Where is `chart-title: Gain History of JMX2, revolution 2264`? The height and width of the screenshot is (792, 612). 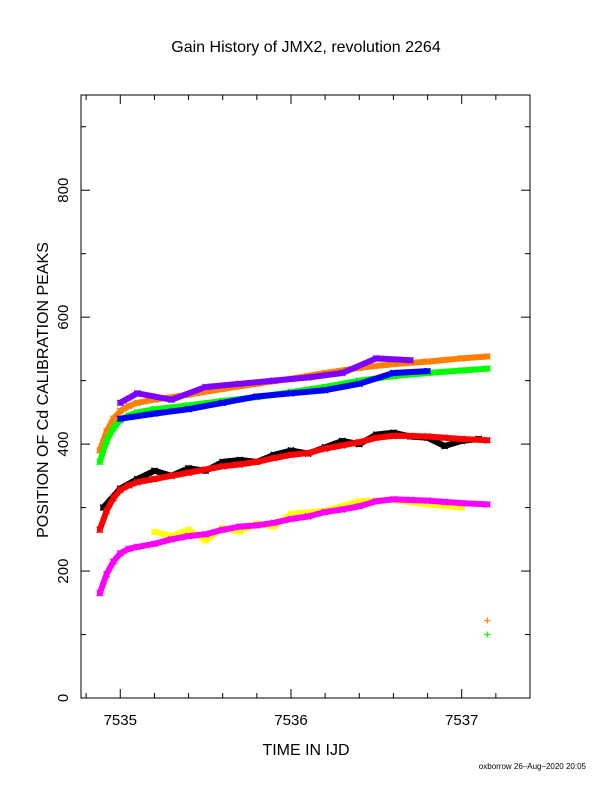 chart-title: Gain History of JMX2, revolution 2264 is located at coordinates (306, 47).